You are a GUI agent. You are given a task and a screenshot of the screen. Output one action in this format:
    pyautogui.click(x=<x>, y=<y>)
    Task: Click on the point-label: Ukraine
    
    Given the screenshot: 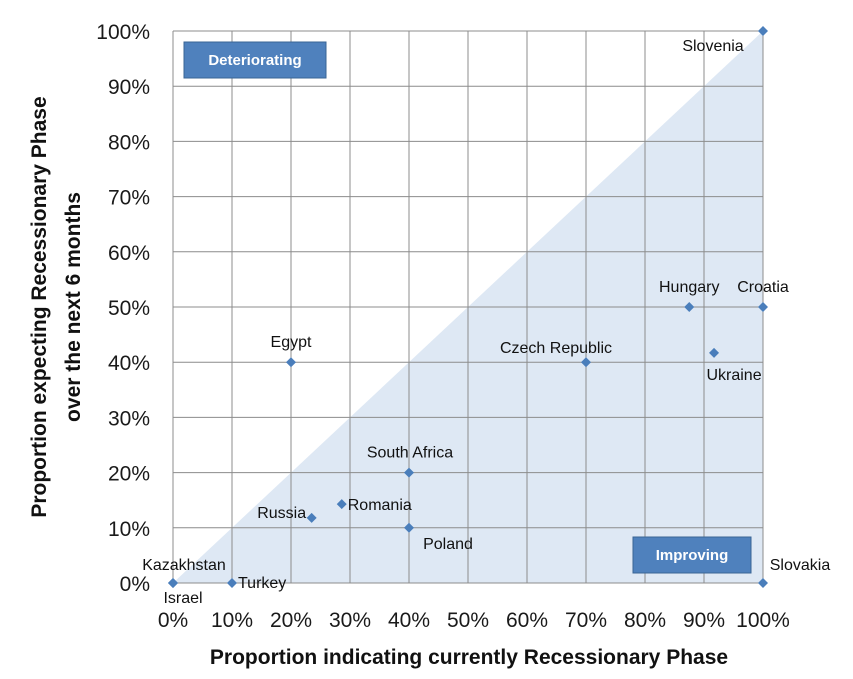 What is the action you would take?
    pyautogui.click(x=733, y=375)
    